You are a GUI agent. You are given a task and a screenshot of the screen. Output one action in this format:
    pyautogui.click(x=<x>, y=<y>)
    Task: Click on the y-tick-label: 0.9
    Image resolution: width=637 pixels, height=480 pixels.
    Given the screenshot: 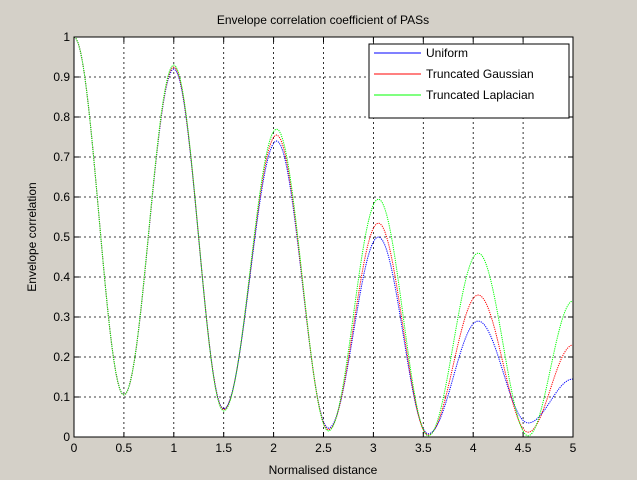 What is the action you would take?
    pyautogui.click(x=61, y=77)
    